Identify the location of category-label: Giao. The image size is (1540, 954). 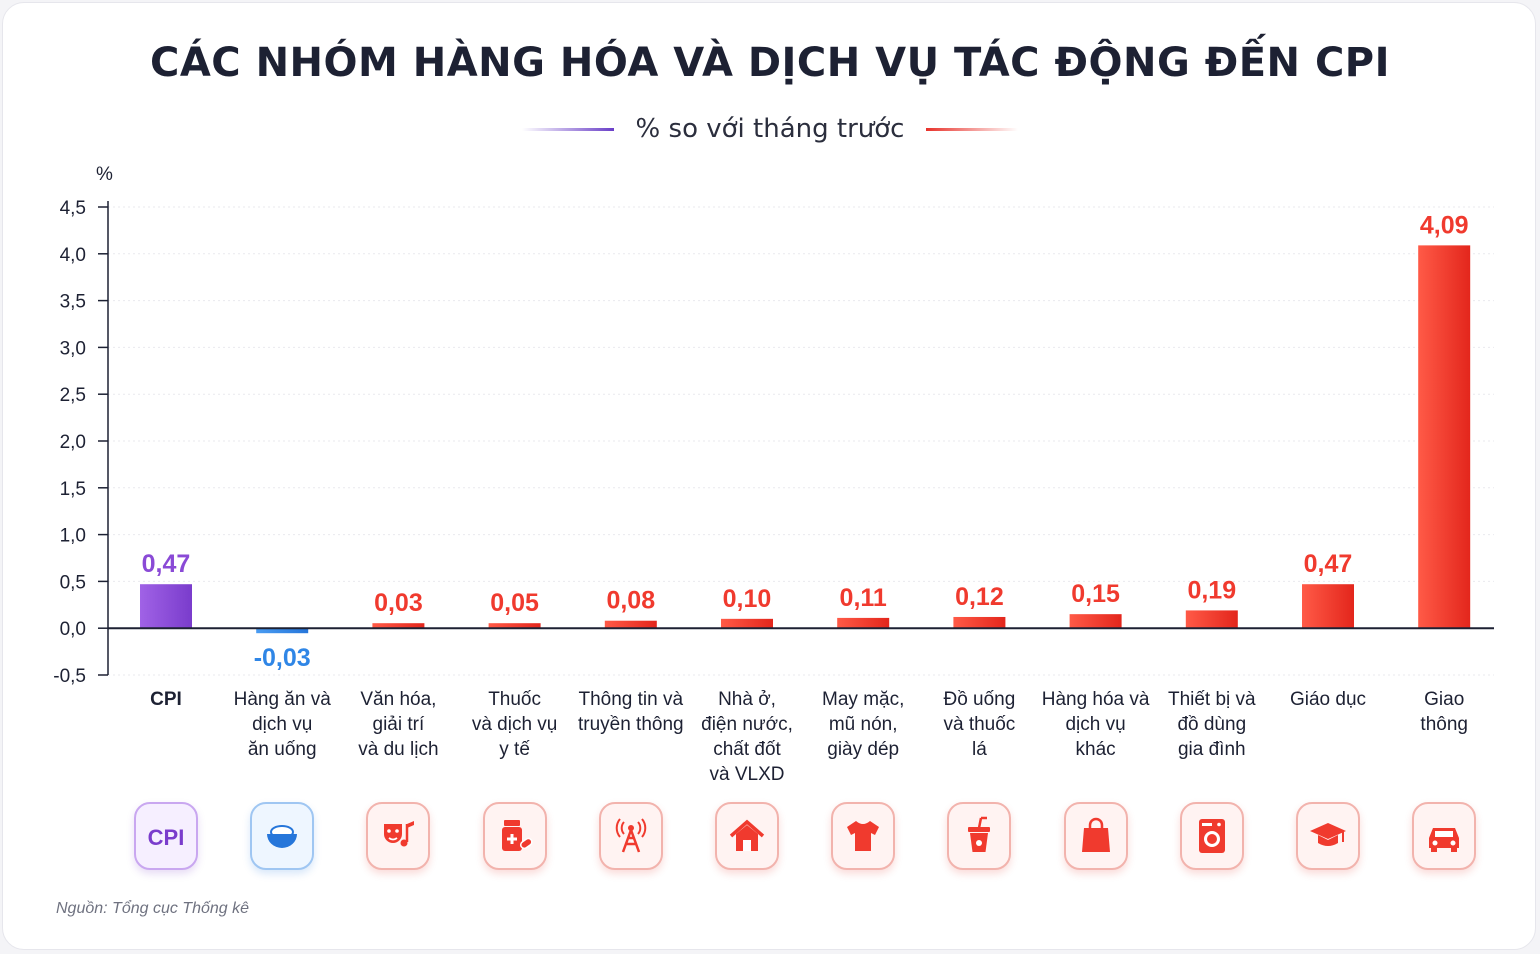
(1444, 699).